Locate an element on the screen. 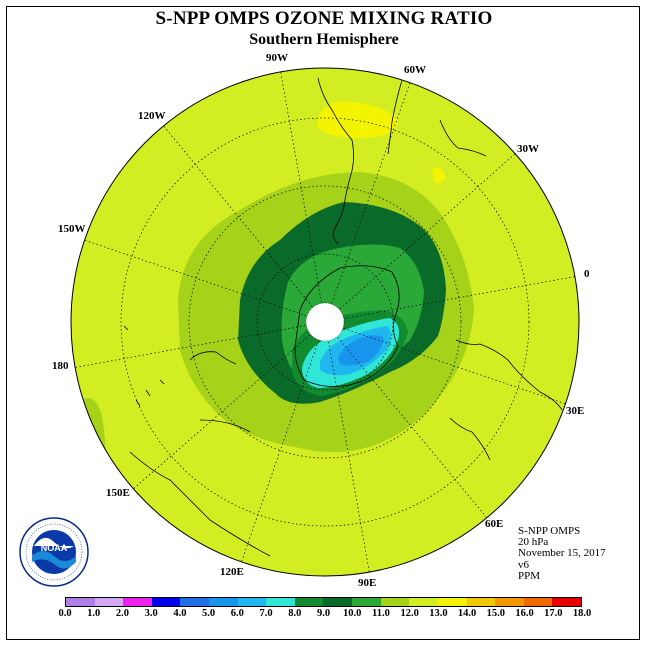 This screenshot has height=648, width=648. colorbar-tick-label: 8.0 is located at coordinates (295, 613).